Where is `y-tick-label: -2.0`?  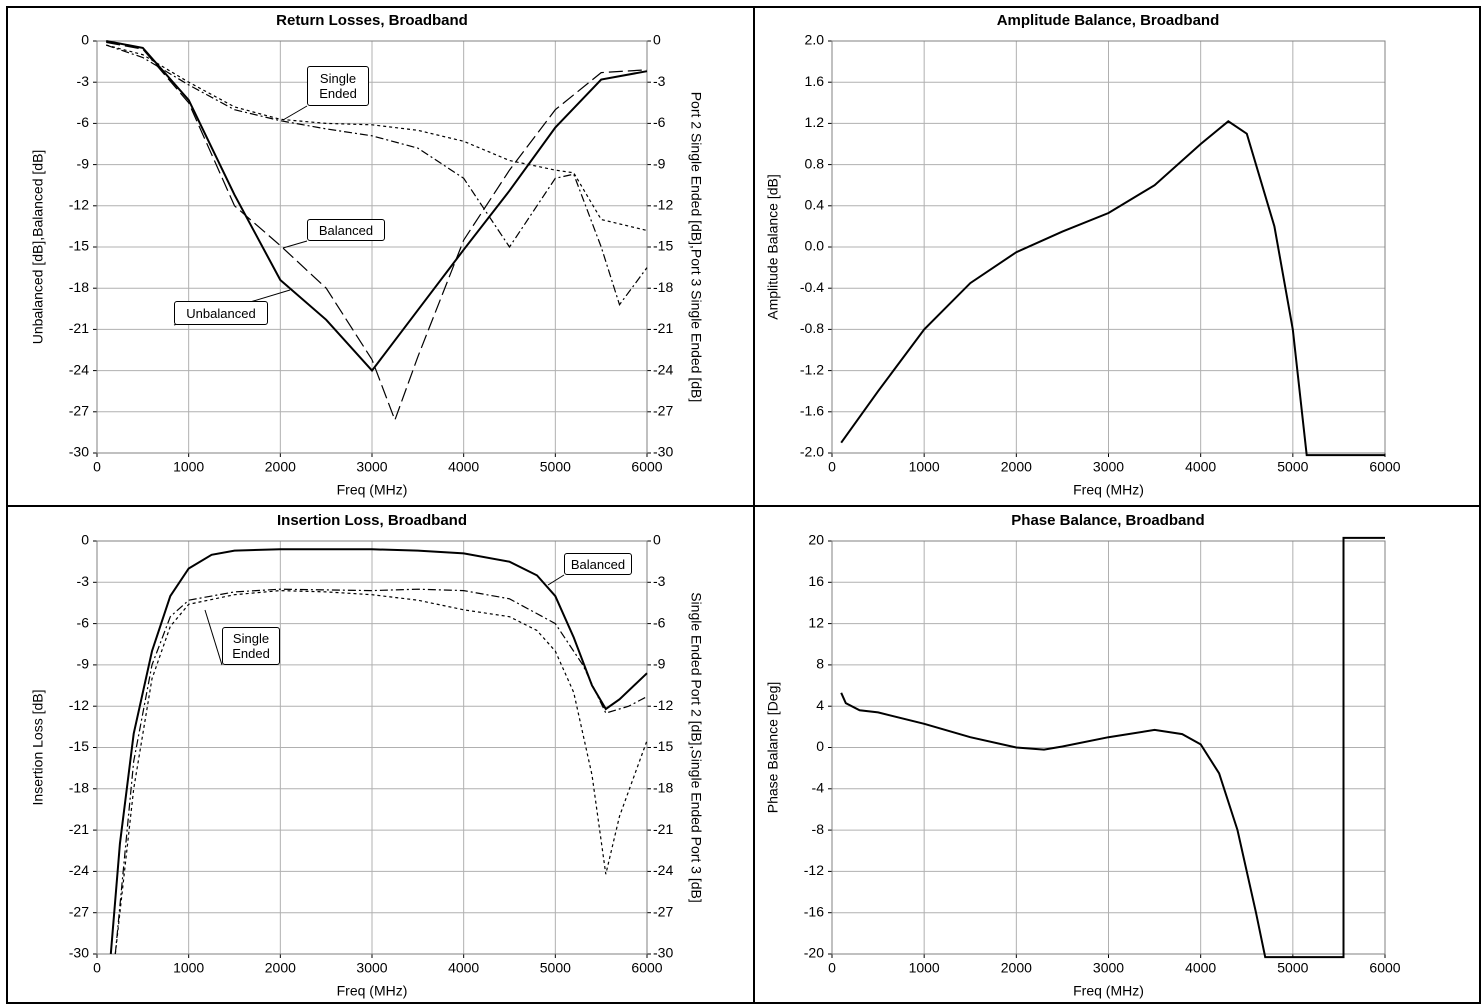
y-tick-label: -2.0 is located at coordinates (812, 452).